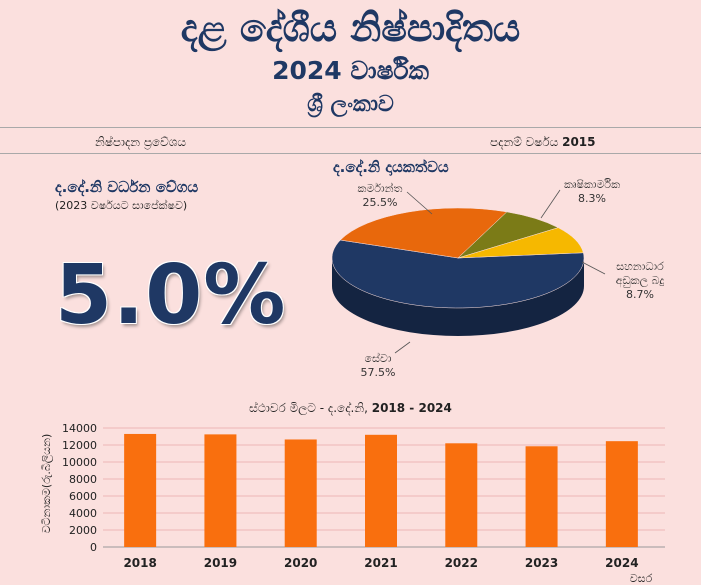 This screenshot has width=701, height=585. Describe the element at coordinates (391, 167) in the screenshot. I see `pie-title: ද.දේ.නි දායකත්වය` at that location.